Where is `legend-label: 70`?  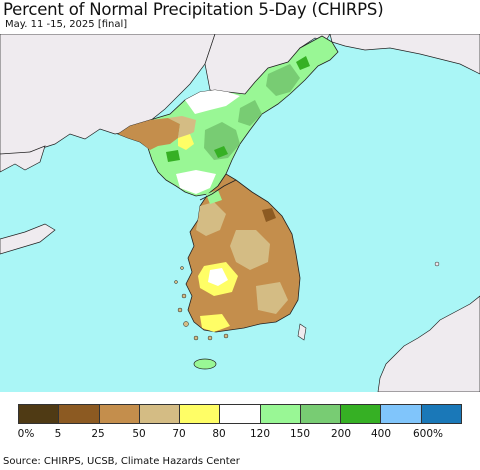
legend-label: 70 is located at coordinates (179, 434).